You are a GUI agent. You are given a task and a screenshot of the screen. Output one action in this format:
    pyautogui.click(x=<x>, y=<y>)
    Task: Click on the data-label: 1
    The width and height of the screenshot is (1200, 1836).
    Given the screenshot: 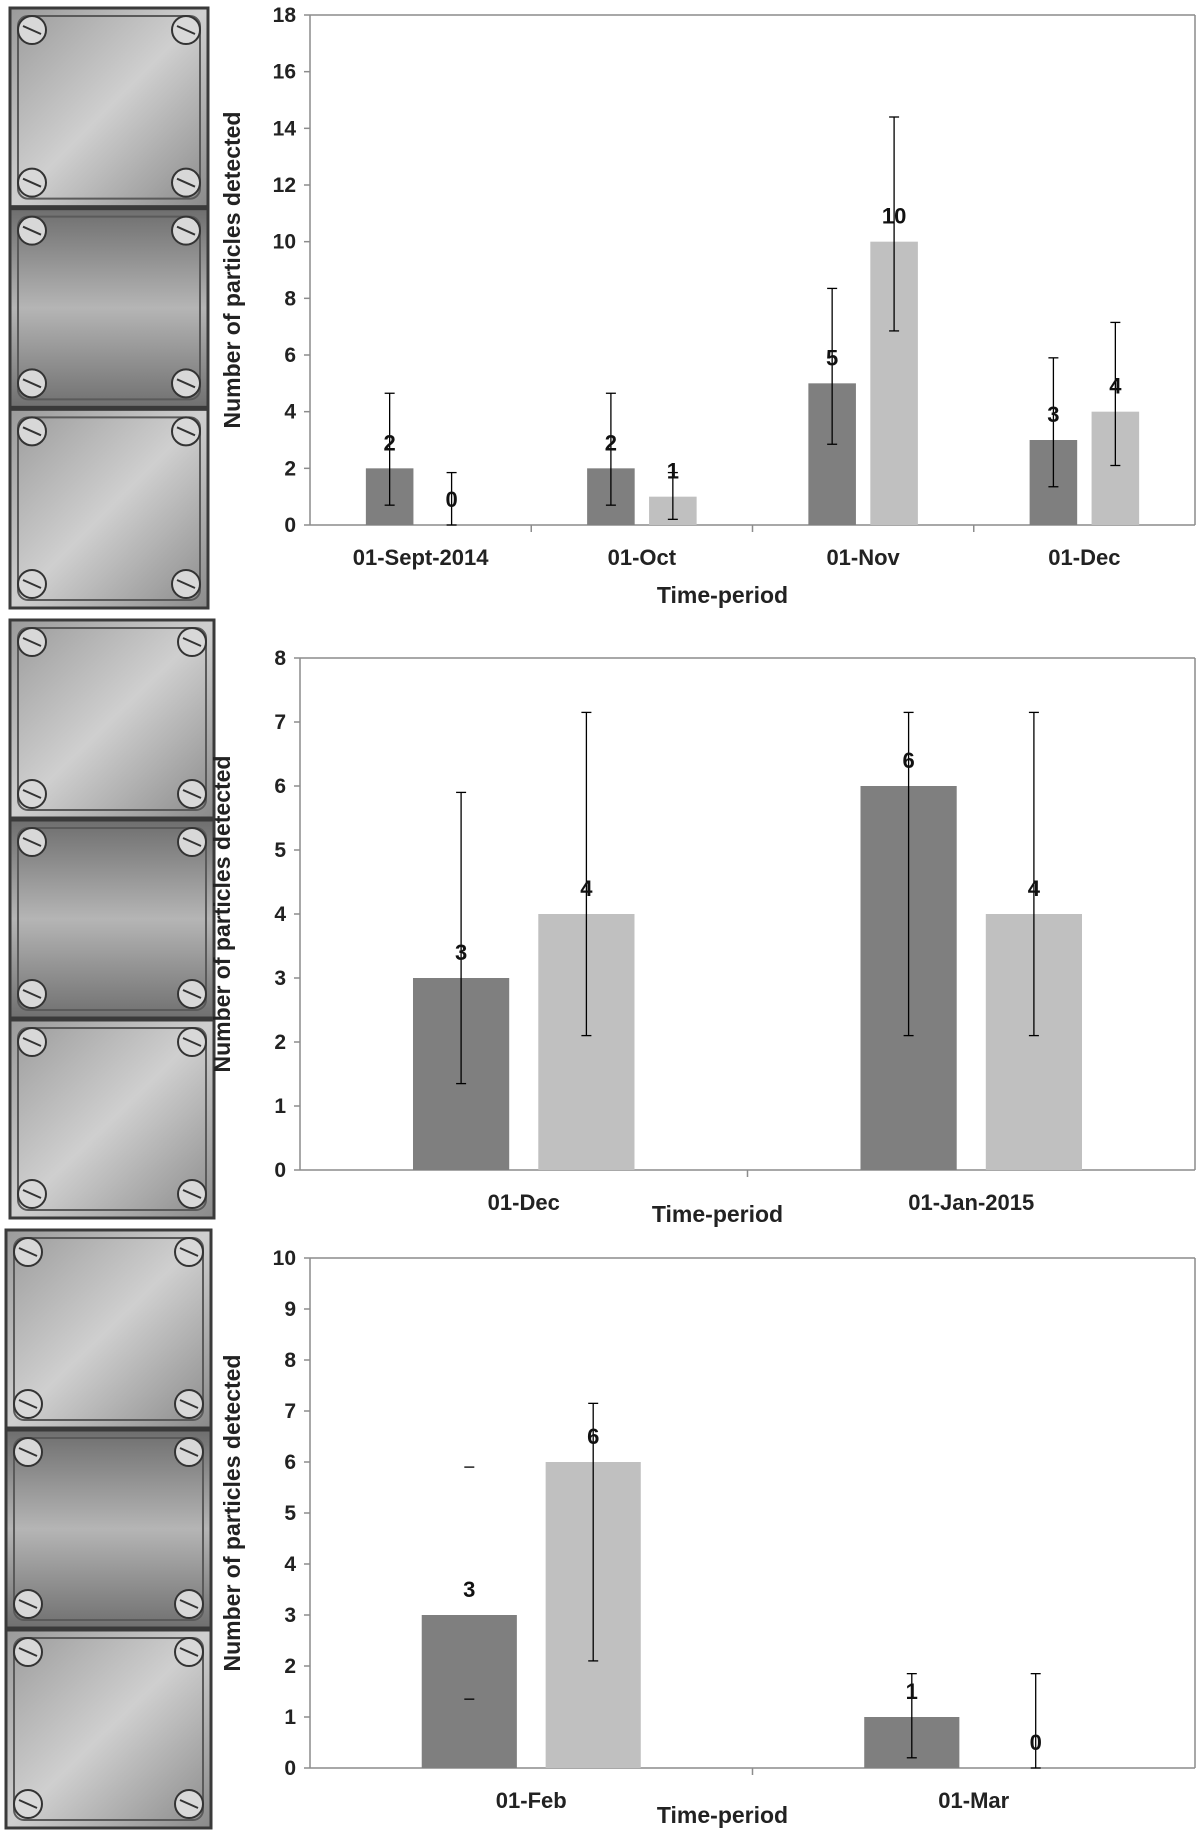 What is the action you would take?
    pyautogui.click(x=912, y=1691)
    